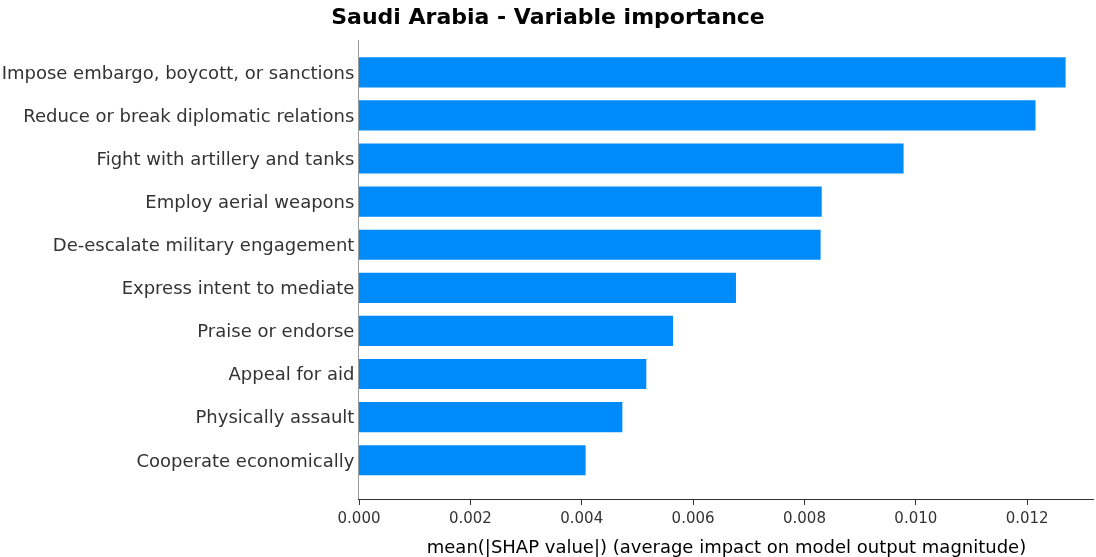 This screenshot has width=1096, height=557. What do you see at coordinates (1027, 518) in the screenshot?
I see `x-tick-label: 0.012` at bounding box center [1027, 518].